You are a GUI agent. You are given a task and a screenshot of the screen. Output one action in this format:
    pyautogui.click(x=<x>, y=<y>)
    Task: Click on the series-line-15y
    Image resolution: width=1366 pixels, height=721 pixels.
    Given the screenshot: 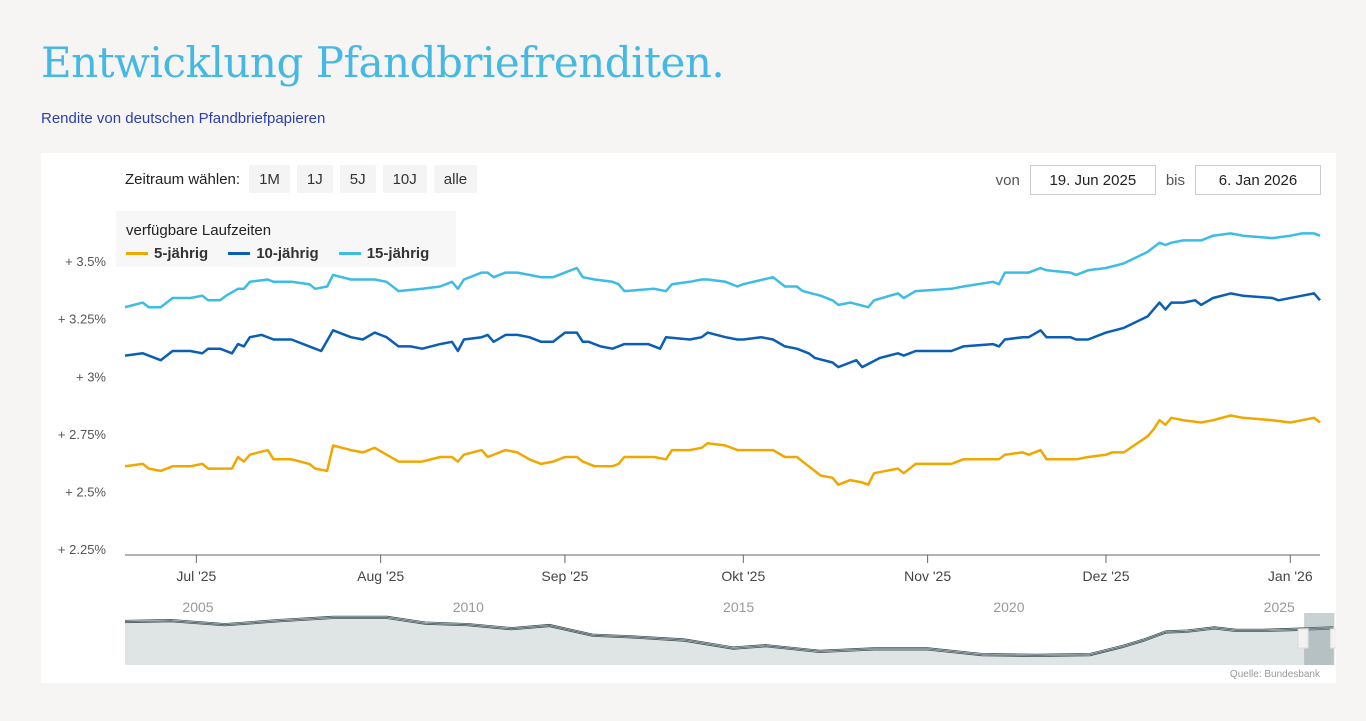 What is the action you would take?
    pyautogui.click(x=722, y=270)
    